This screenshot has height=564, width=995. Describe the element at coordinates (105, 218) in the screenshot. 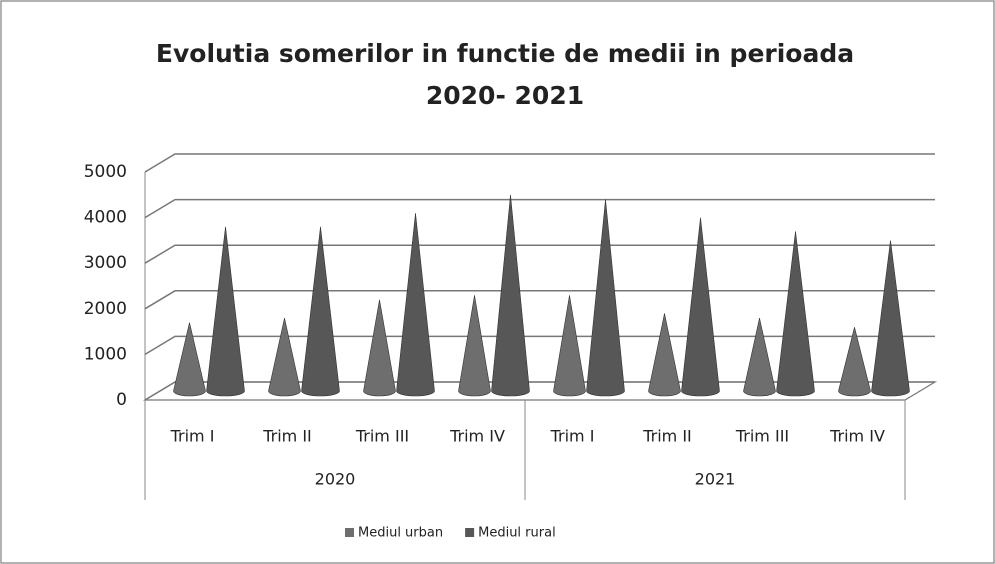

I see `y-tick-label: 4000` at that location.